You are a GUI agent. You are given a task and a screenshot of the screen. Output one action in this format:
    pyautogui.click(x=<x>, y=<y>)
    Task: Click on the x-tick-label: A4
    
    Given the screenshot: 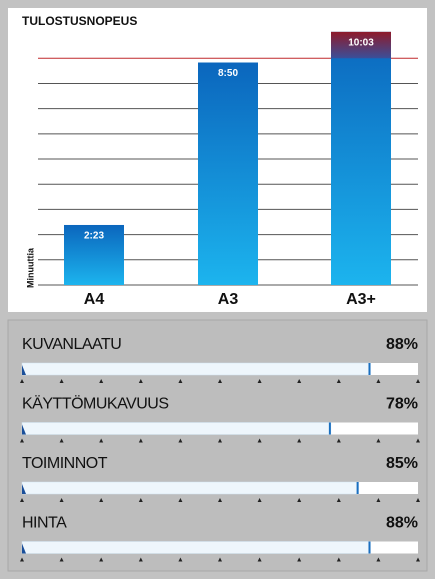 What is the action you would take?
    pyautogui.click(x=94, y=299)
    